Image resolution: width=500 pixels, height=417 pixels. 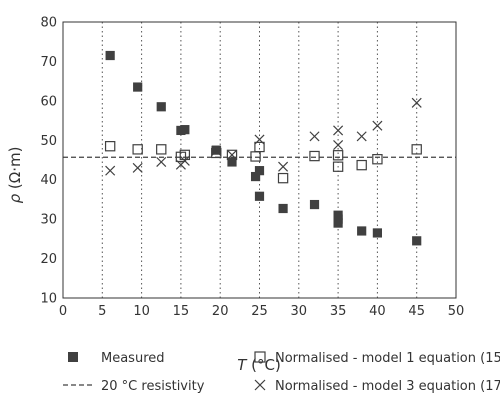 What do you see at coordinates (15, 170) in the screenshot?
I see `y-axis-unit: (Ω·m)` at bounding box center [15, 170].